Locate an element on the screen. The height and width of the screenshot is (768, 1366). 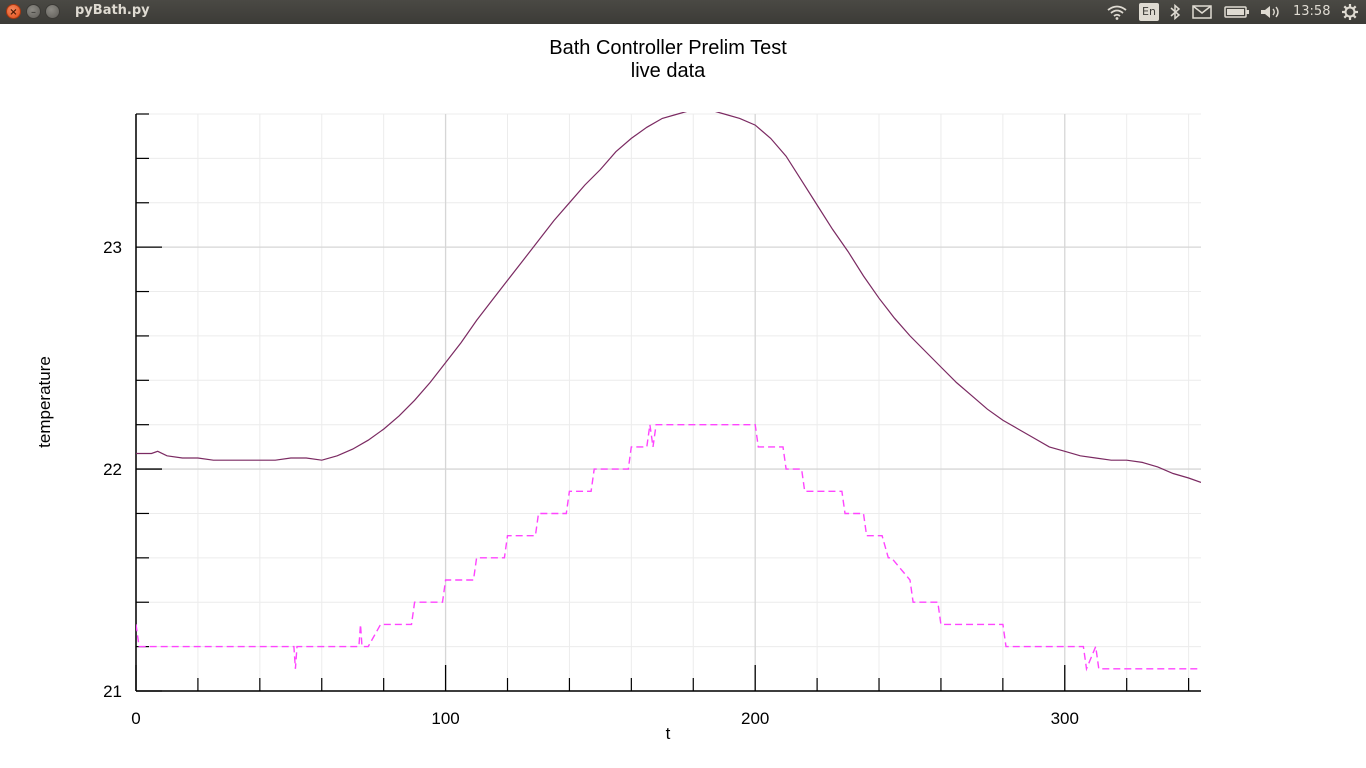
close-window-button: × is located at coordinates (13, 11).